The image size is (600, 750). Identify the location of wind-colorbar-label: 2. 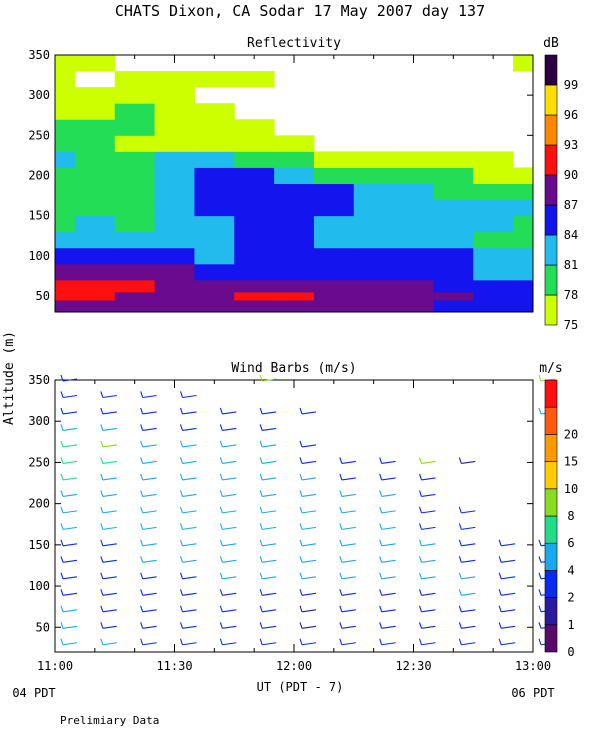
(570, 598).